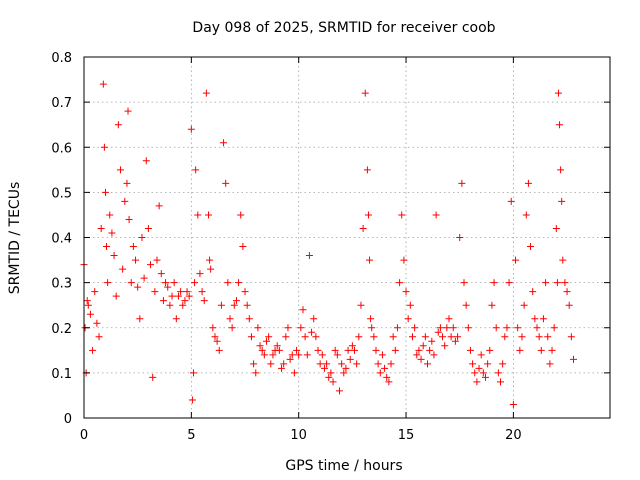 This screenshot has height=480, width=640. What do you see at coordinates (68, 419) in the screenshot?
I see `y-tick-label: 0` at bounding box center [68, 419].